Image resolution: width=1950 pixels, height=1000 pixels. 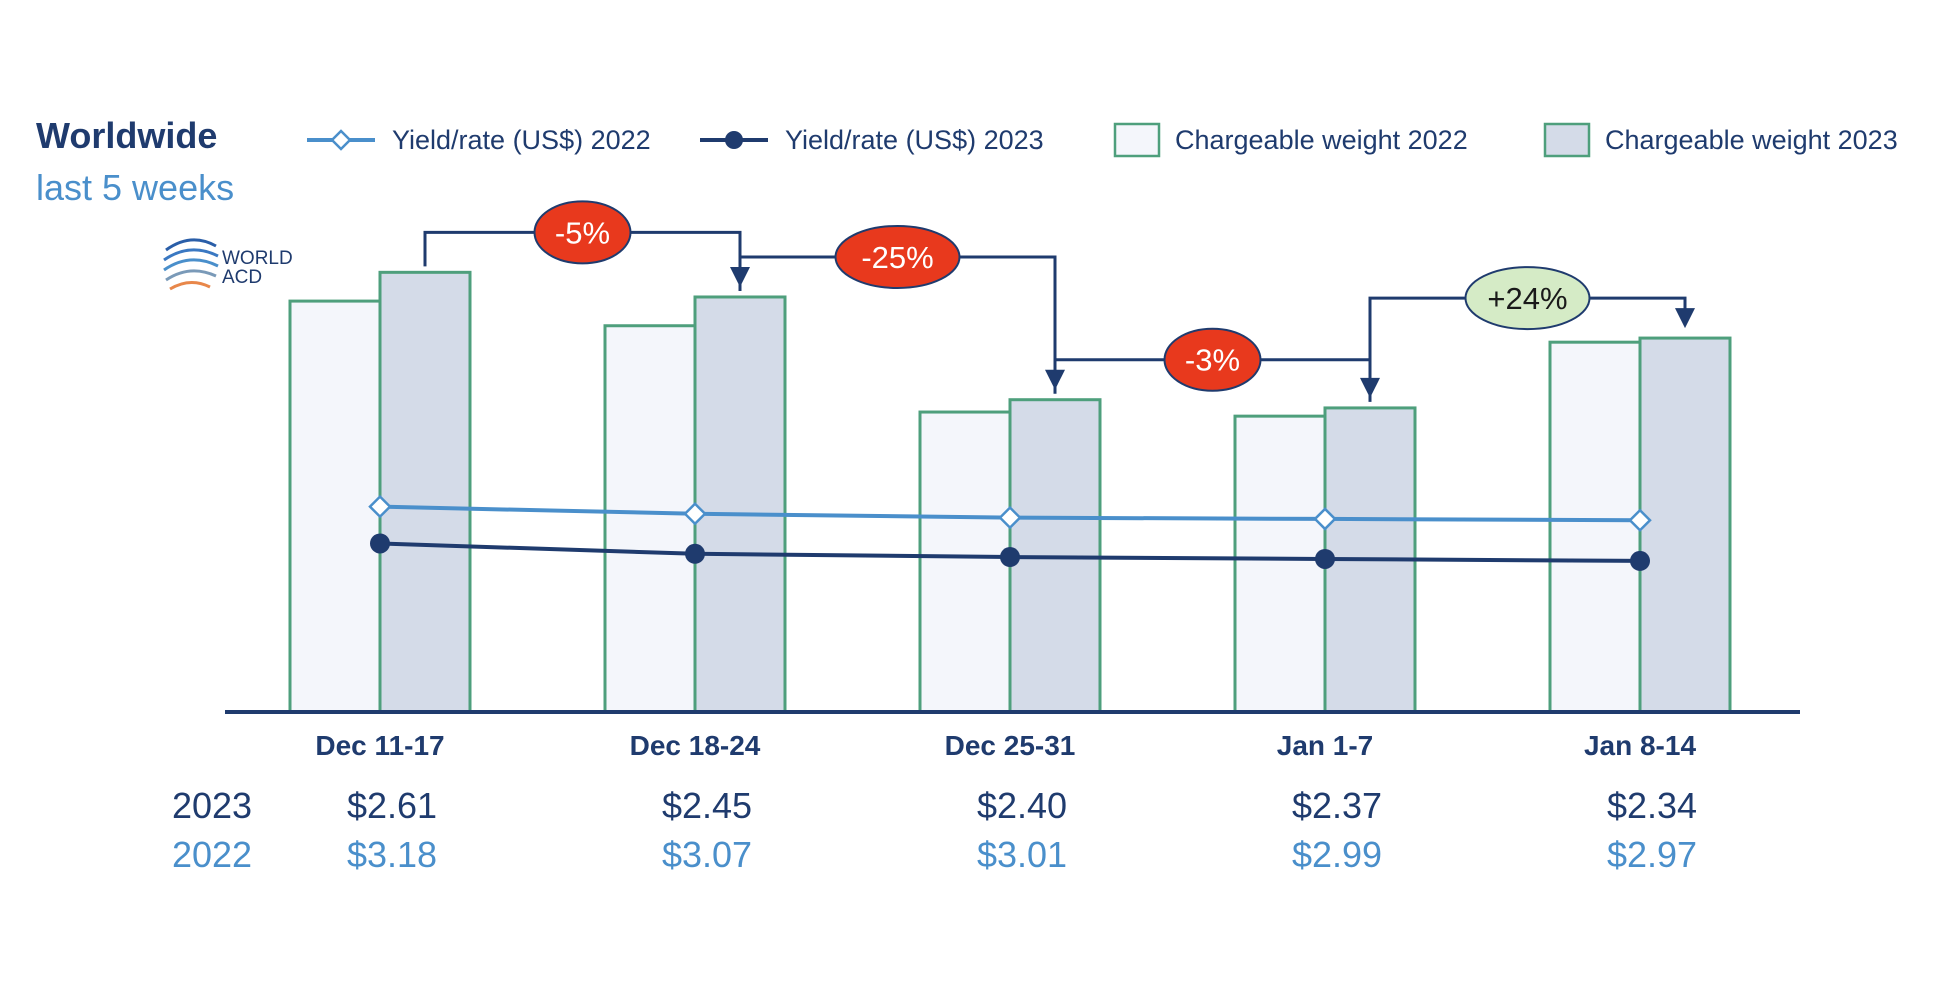 I want to click on change-label: -3%, so click(x=1212, y=360).